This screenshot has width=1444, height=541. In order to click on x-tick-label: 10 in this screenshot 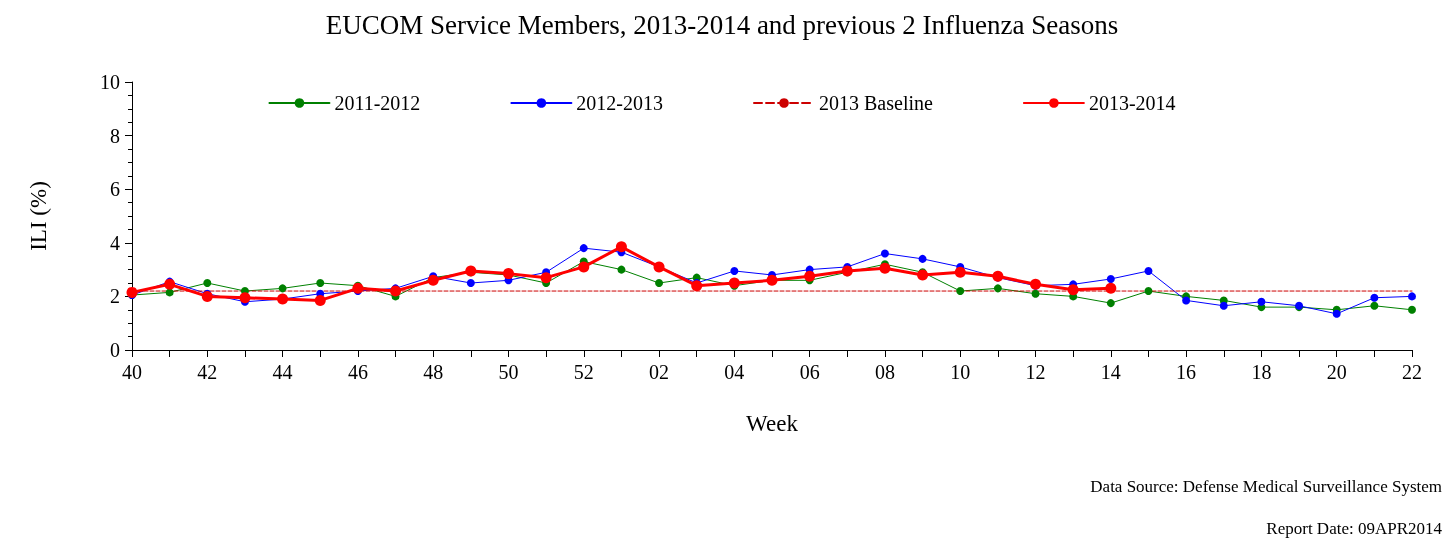, I will do `click(960, 372)`.